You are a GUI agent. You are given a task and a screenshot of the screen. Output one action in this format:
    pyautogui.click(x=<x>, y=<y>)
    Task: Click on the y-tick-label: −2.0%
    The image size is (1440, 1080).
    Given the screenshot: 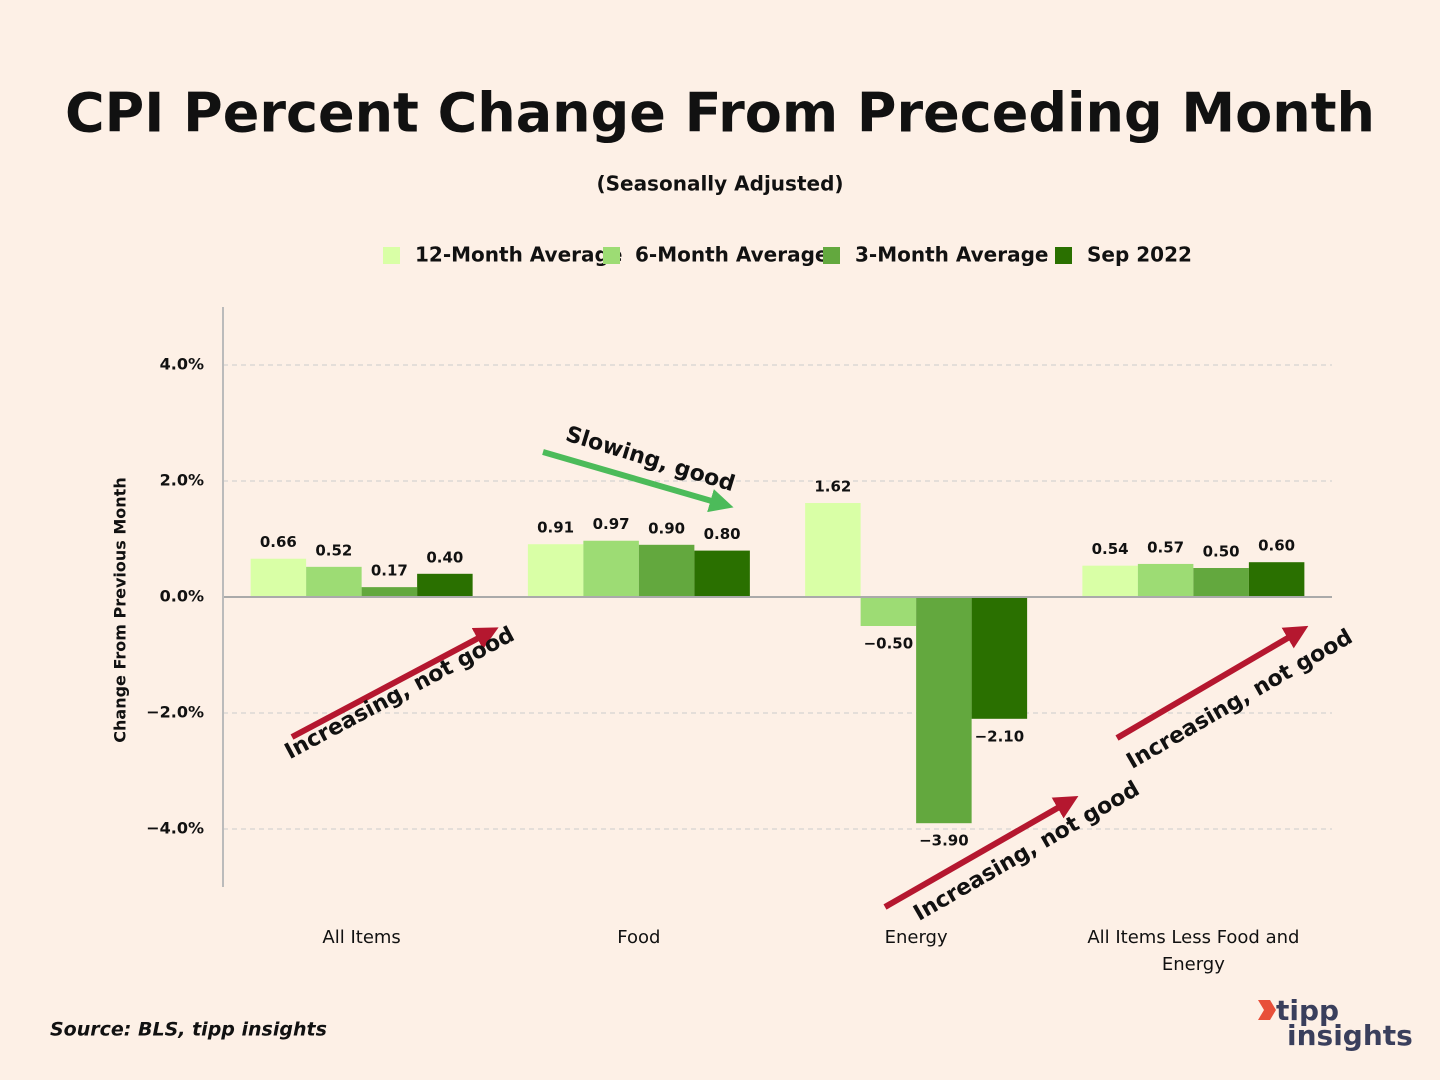 What is the action you would take?
    pyautogui.click(x=175, y=712)
    